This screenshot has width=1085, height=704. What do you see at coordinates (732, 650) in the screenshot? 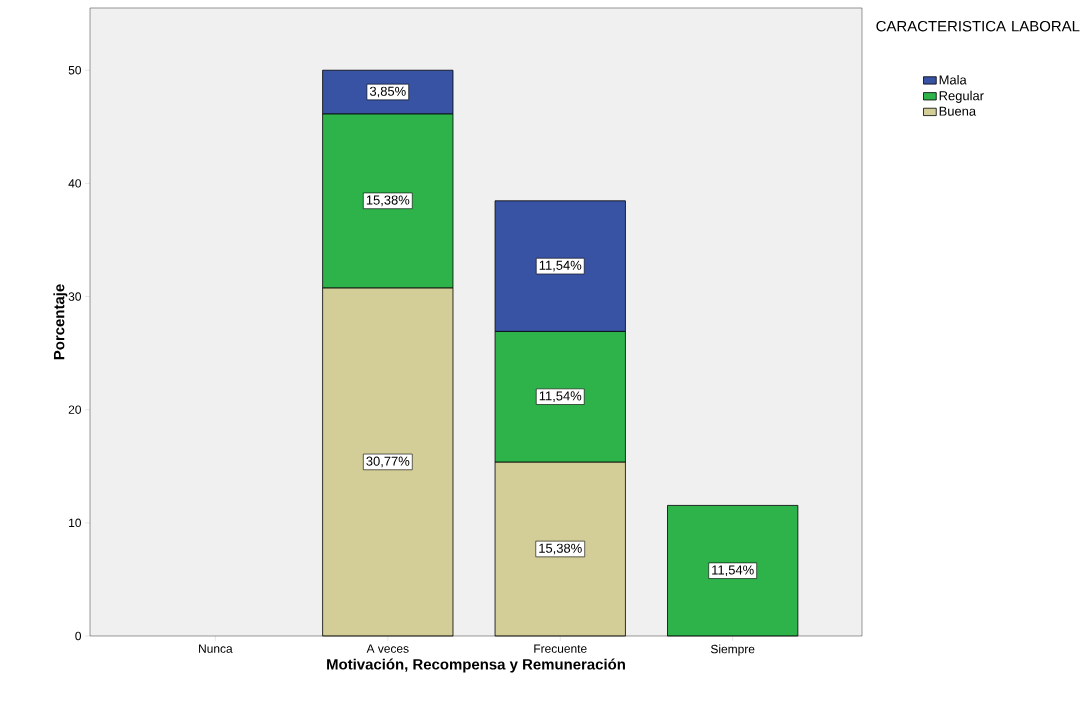
I see `x-tick-label: Siempre` at bounding box center [732, 650].